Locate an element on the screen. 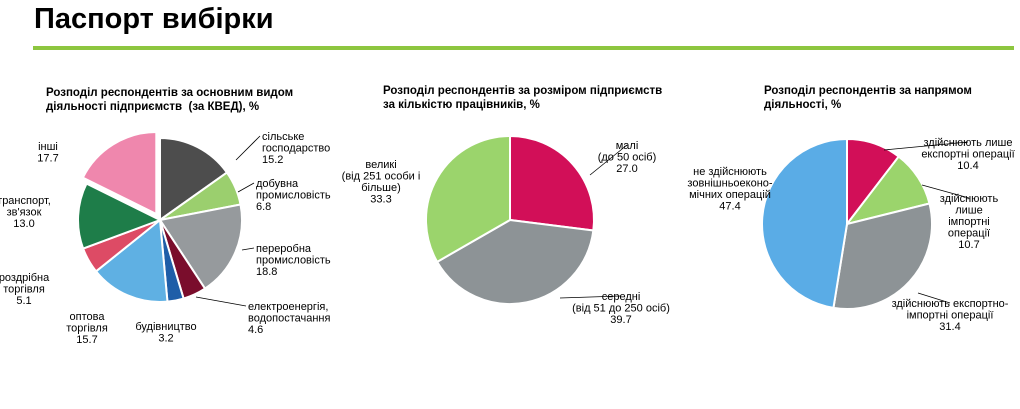 This screenshot has width=1020, height=409. slice-label-line: здійснюють експортно- is located at coordinates (950, 304).